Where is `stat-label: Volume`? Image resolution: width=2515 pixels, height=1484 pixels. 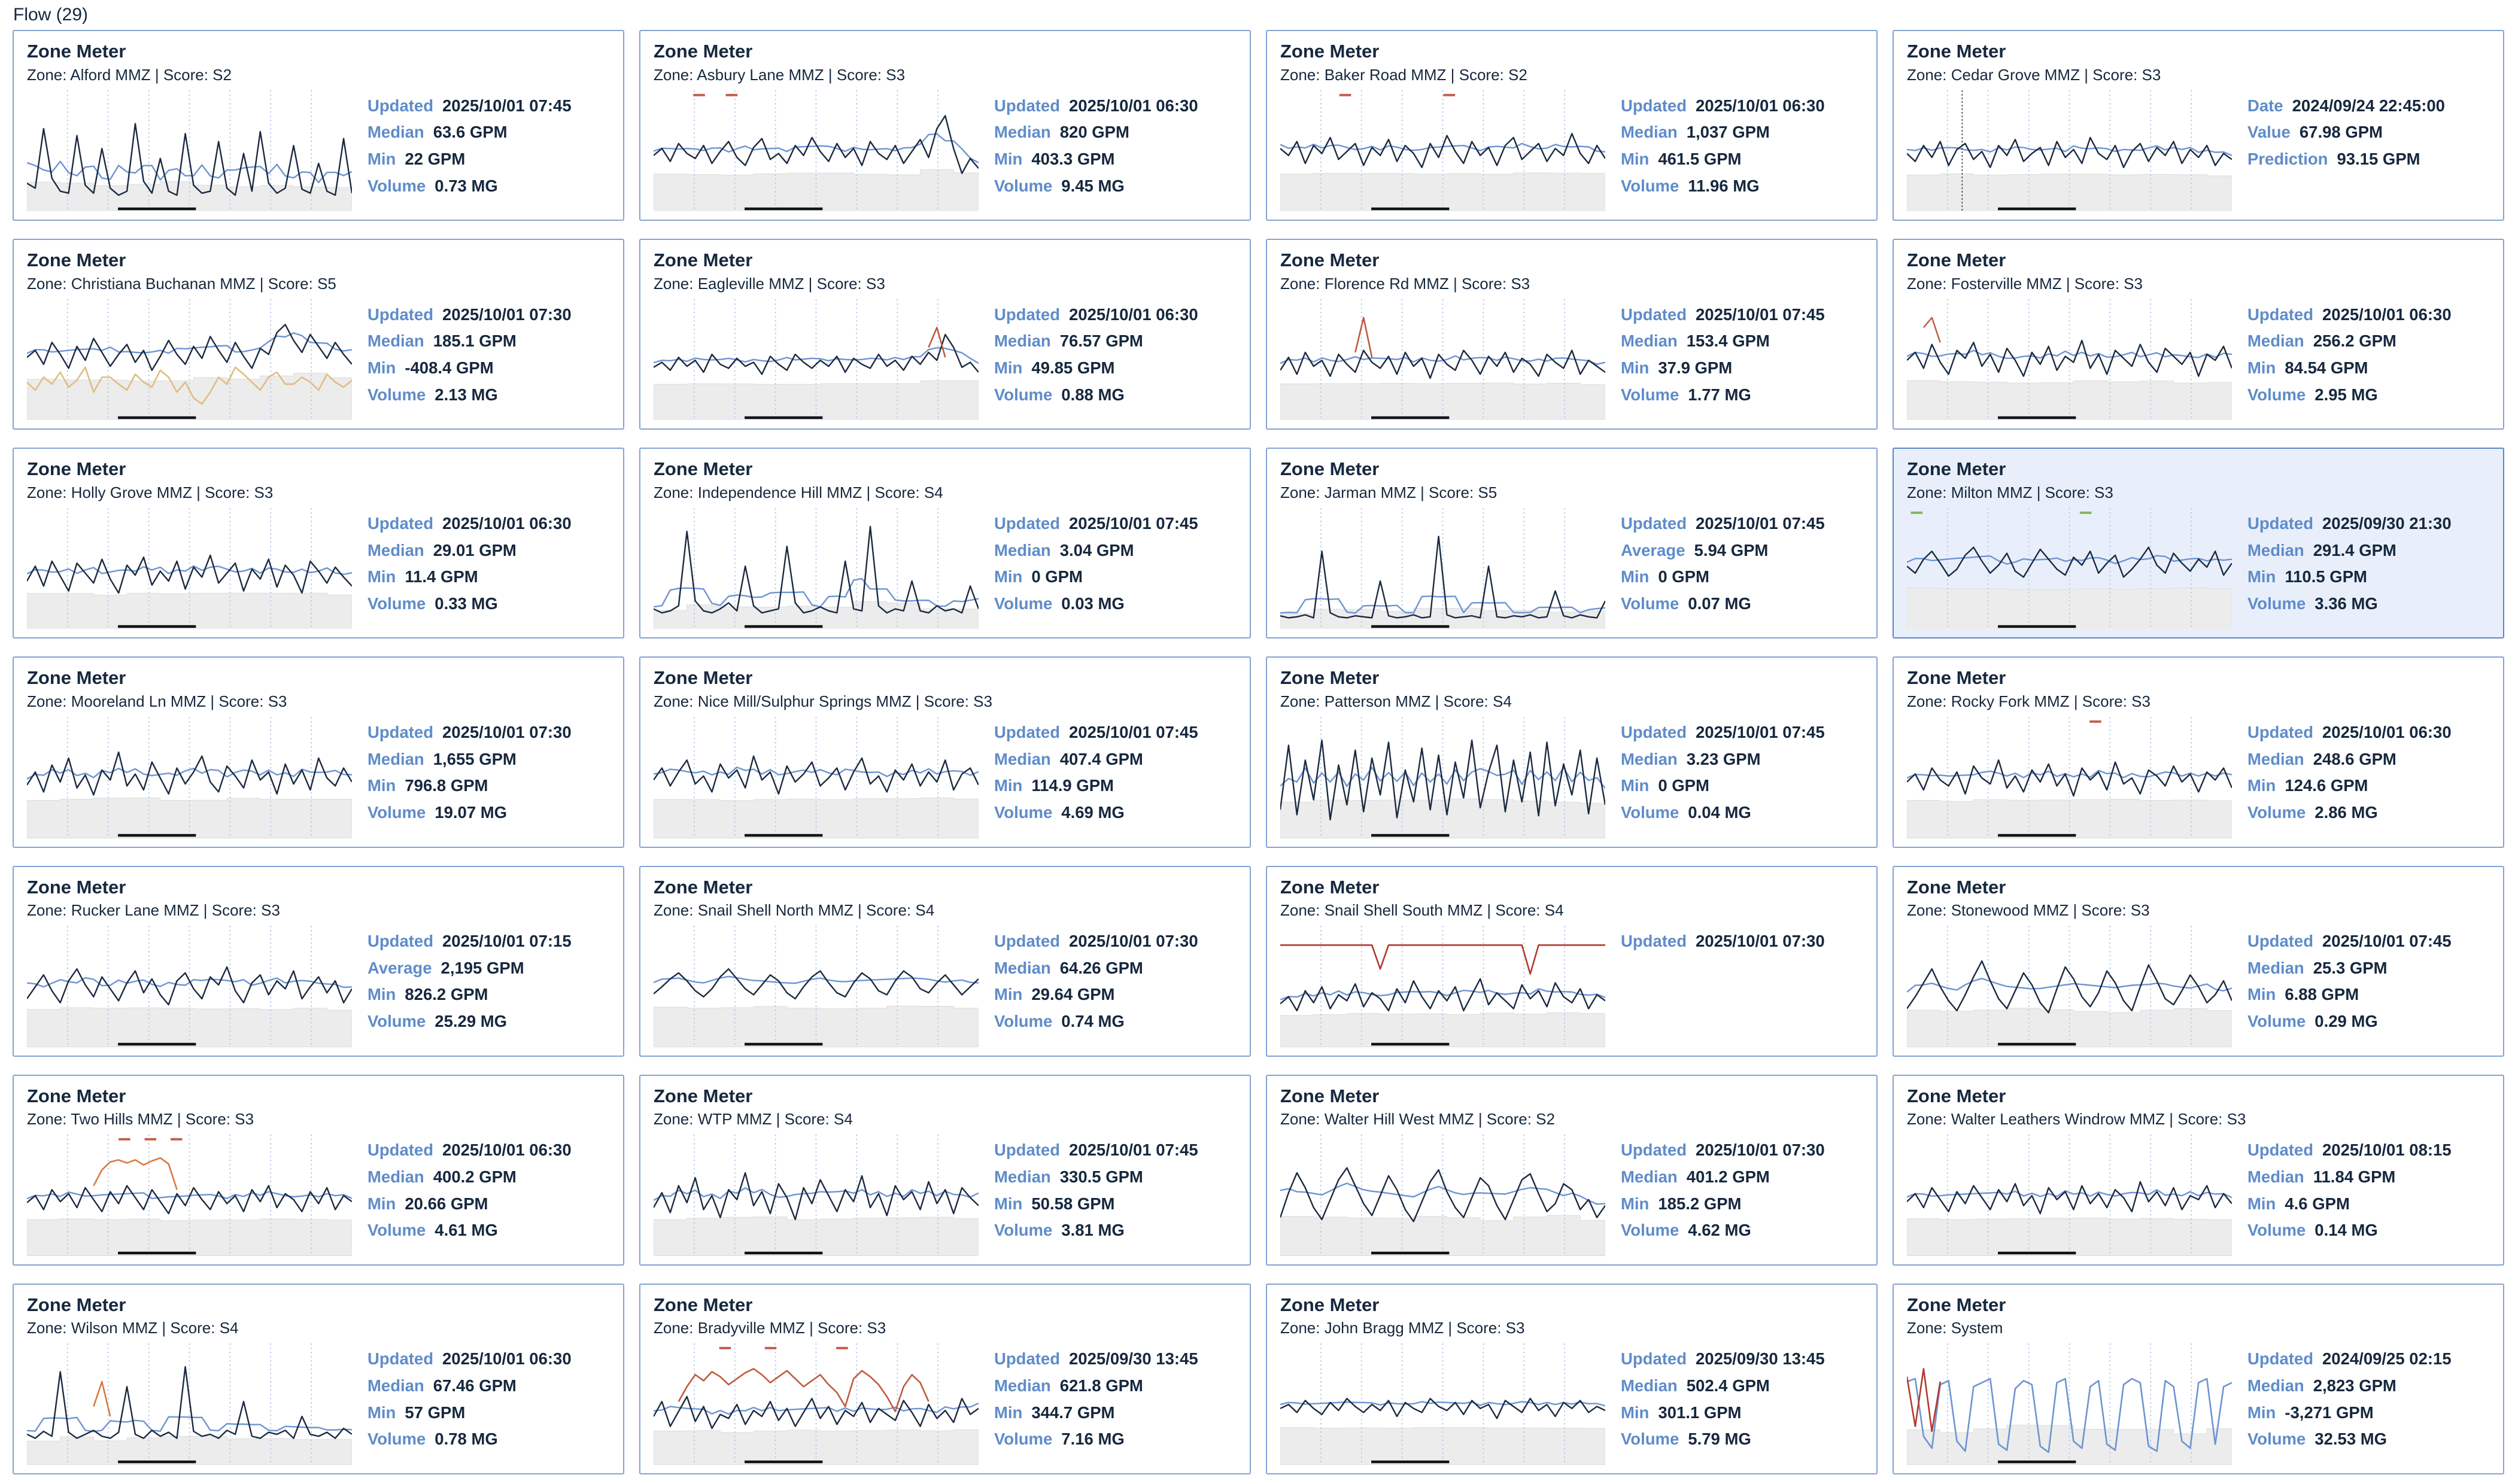 stat-label: Volume is located at coordinates (1023, 1021).